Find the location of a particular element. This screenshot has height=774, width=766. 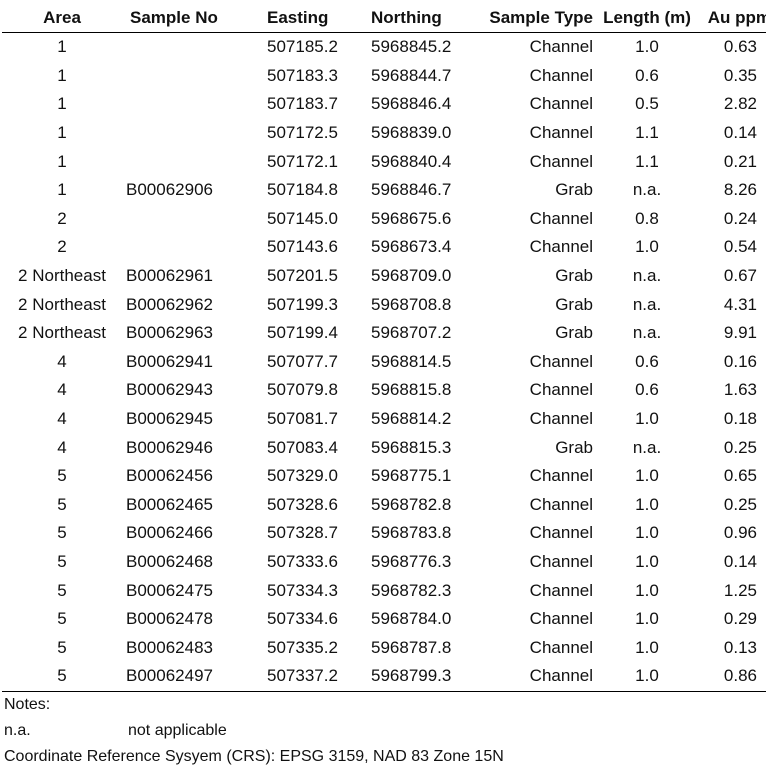

table-row: 1 B00062906 507184.8 5968846.7 Grab n.a. 8.26 is located at coordinates (384, 190).